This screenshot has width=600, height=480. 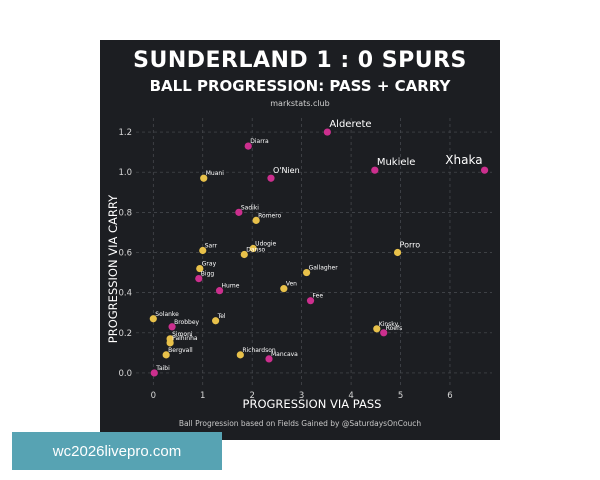 I want to click on y-tick-label: 0.0, so click(x=125, y=374).